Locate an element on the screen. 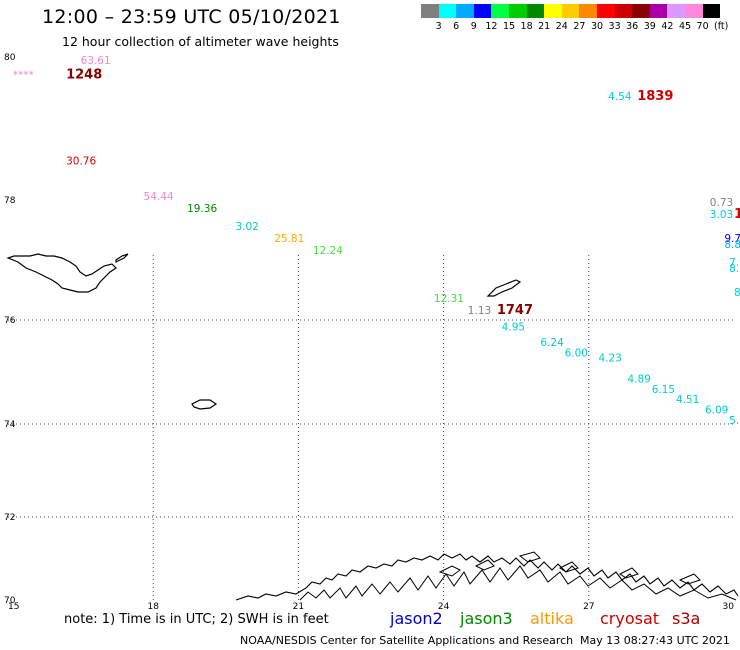 The height and width of the screenshot is (650, 740). latitude-labels: 80 78 76 74 72 70 is located at coordinates (10, 329).